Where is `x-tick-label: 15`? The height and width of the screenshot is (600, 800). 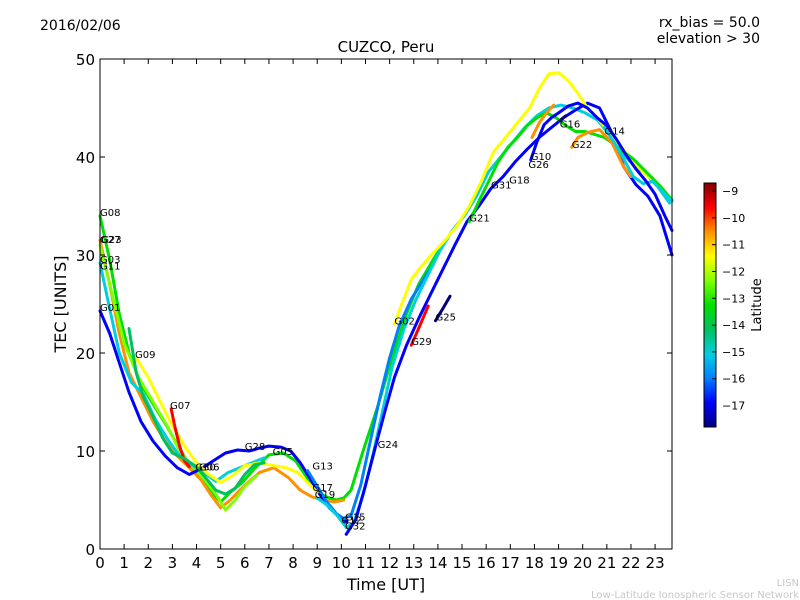
x-tick-label: 15 is located at coordinates (461, 563).